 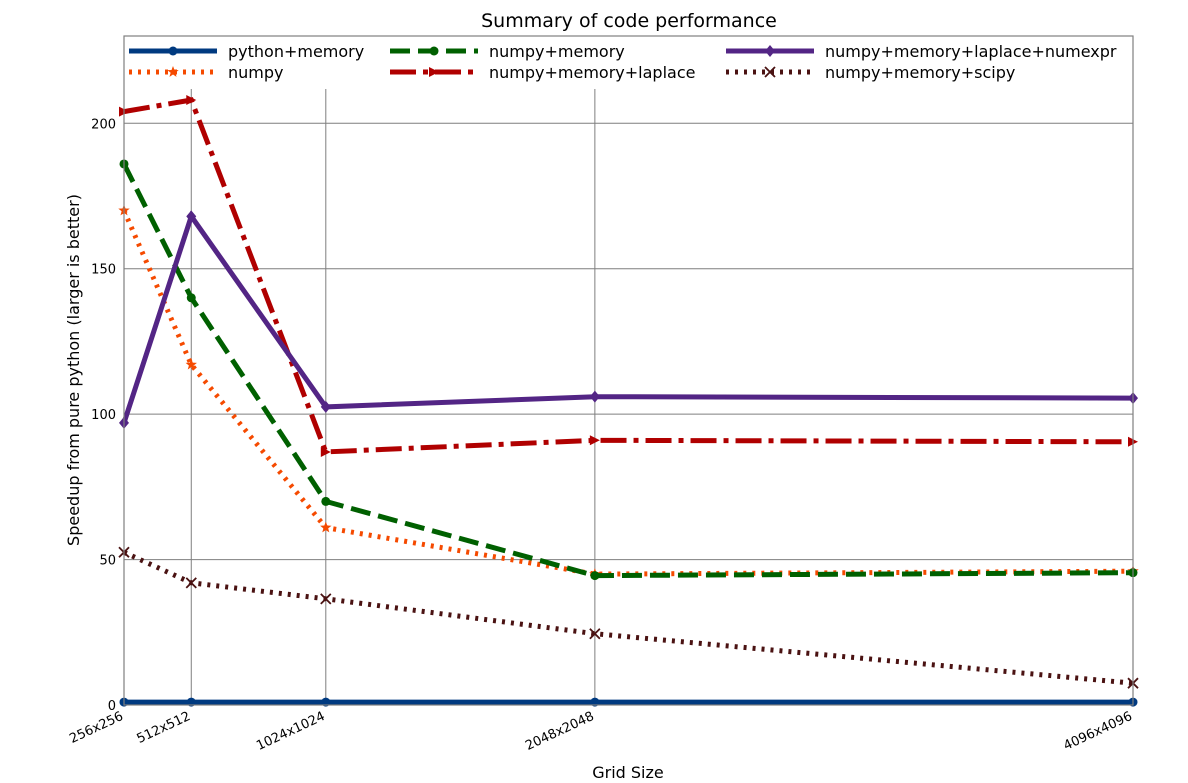 I want to click on legend-box, so click(x=628, y=62).